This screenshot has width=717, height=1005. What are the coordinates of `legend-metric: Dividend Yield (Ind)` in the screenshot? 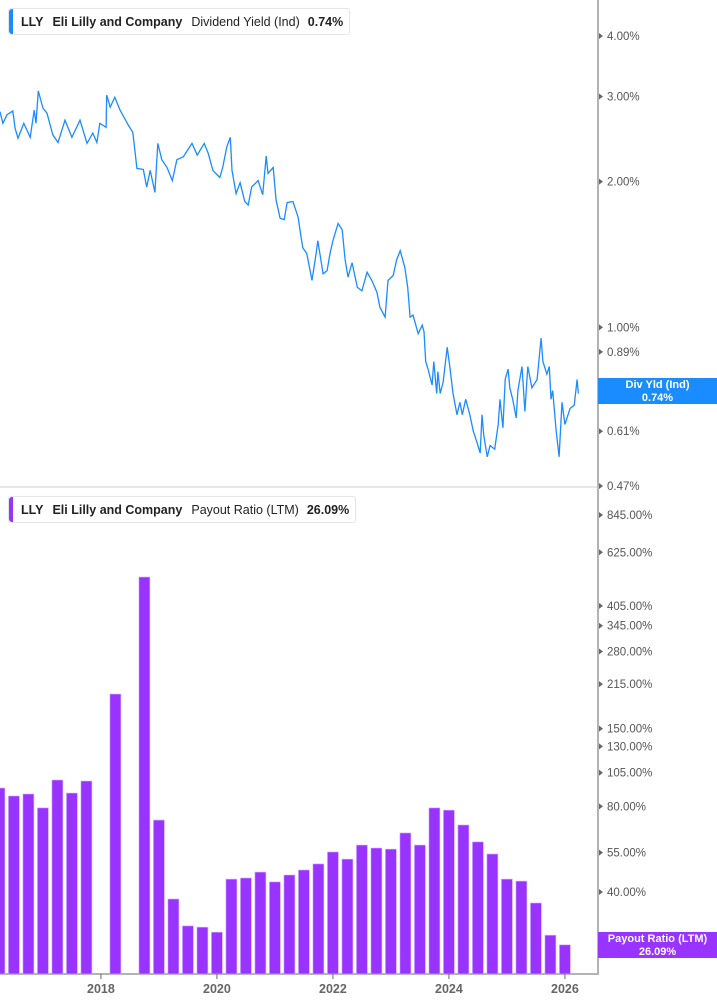 It's located at (245, 21).